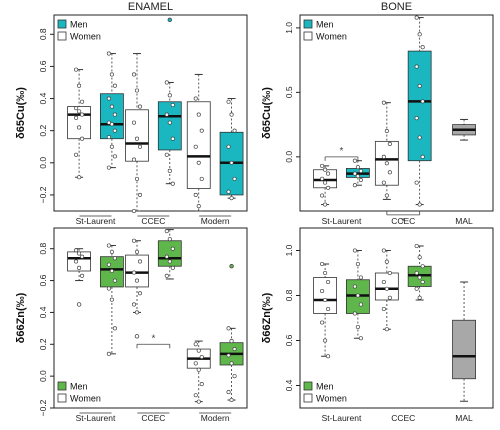 The image size is (500, 430). I want to click on outlier-point, so click(231, 266).